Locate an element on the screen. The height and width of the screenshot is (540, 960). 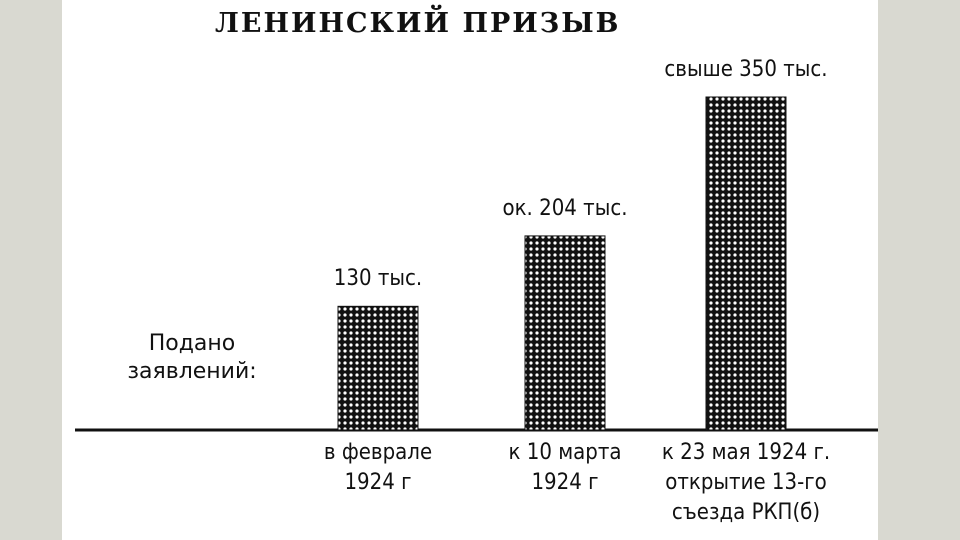
y-axis-label: Подано заявлений: is located at coordinates (192, 357).